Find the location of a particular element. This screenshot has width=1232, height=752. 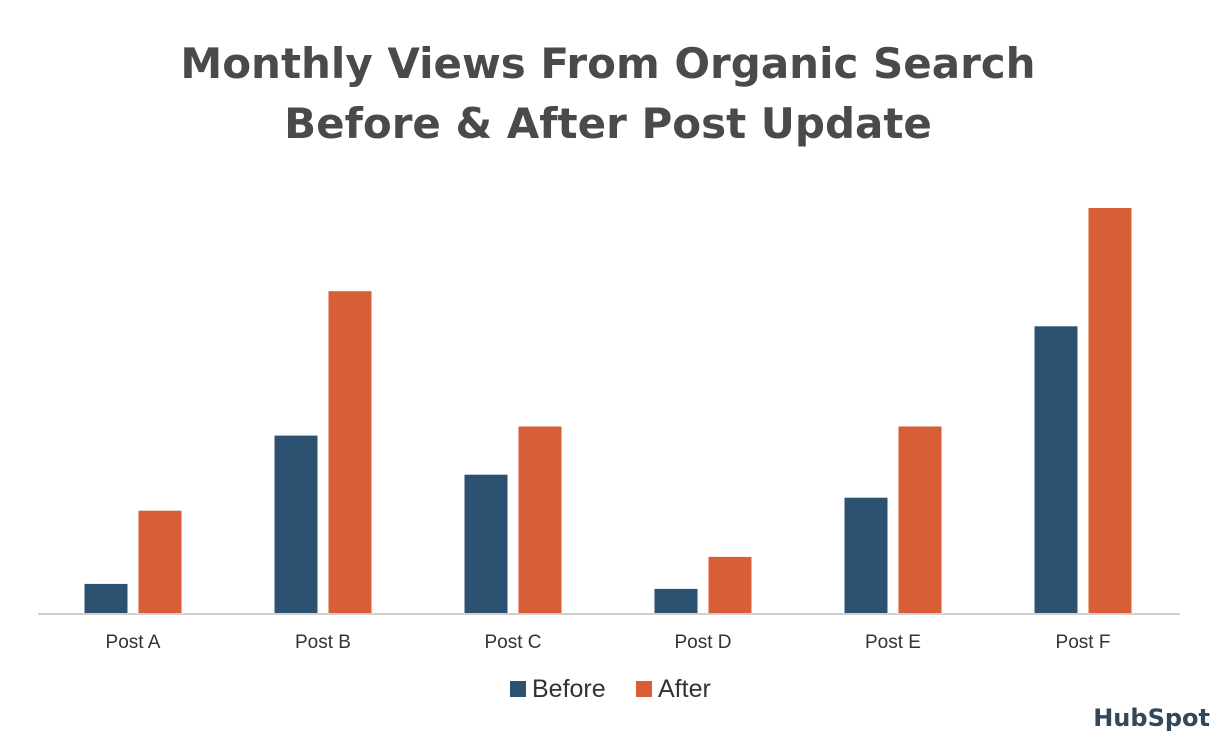

hubspot-logo-text: HubSpot is located at coordinates (1151, 718).